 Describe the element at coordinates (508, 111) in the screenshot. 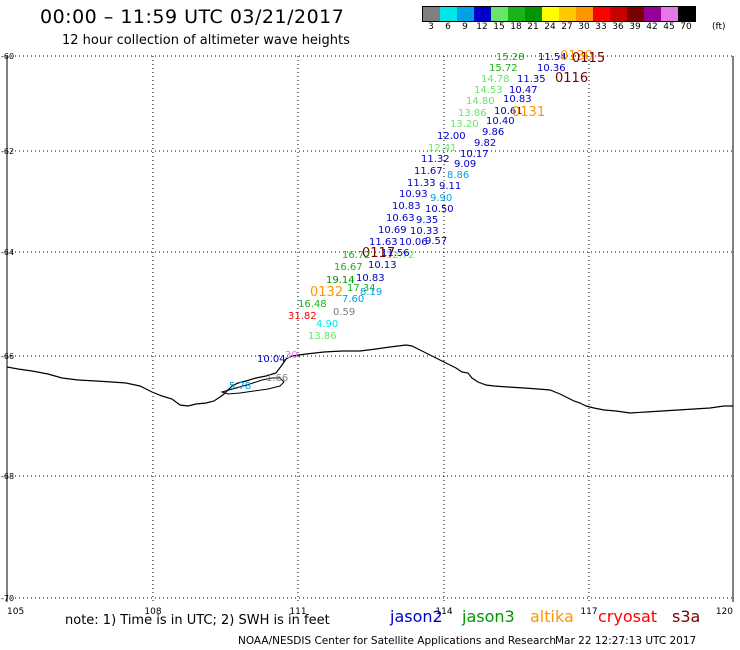

I see `wave-height-label: 10.61` at that location.